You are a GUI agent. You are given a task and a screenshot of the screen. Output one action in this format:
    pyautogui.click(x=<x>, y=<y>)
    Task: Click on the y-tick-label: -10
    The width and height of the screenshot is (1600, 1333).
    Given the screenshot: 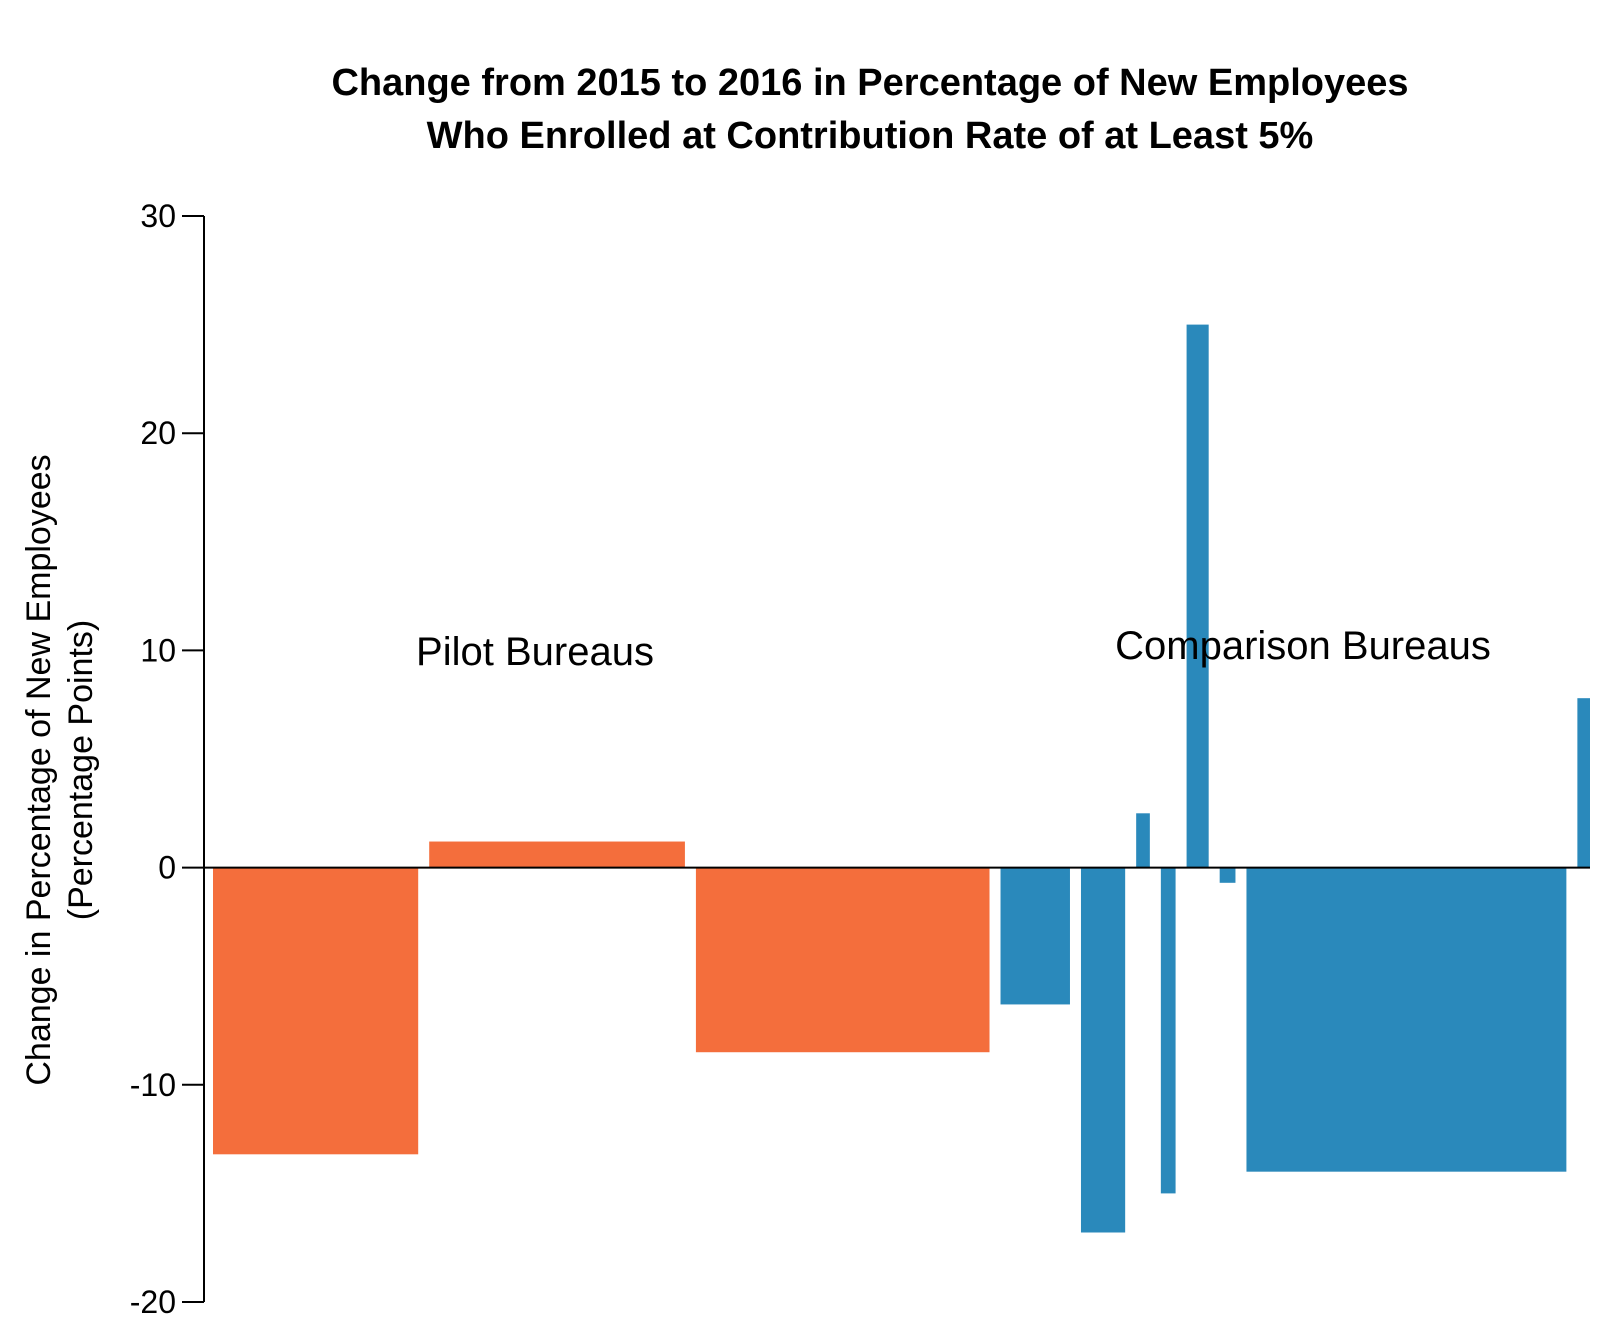 What is the action you would take?
    pyautogui.click(x=153, y=1085)
    